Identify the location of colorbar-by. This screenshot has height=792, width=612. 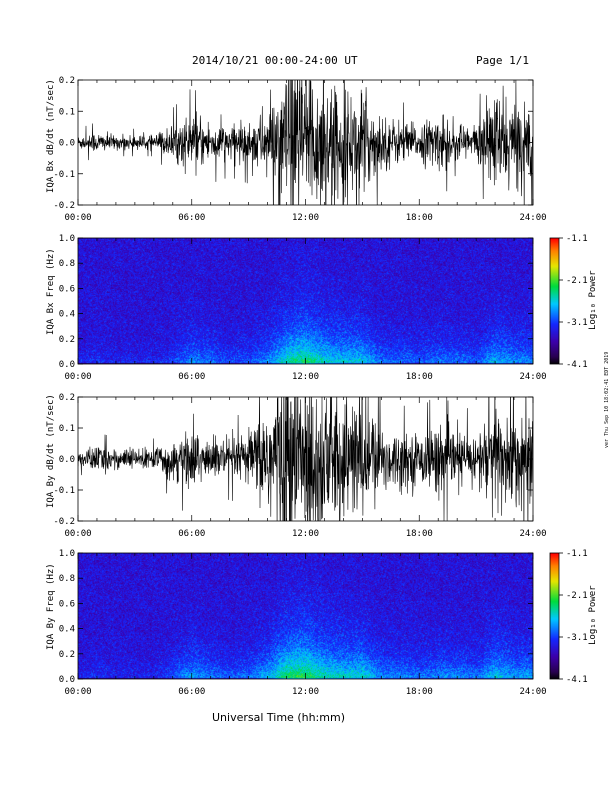
(554, 616).